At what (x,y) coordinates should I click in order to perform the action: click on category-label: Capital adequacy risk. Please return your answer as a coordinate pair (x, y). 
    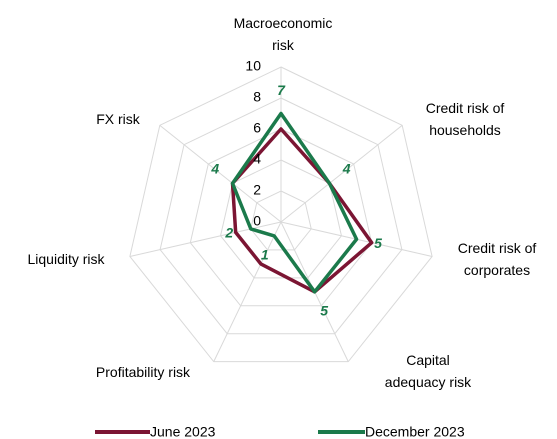
    Looking at the image, I should click on (428, 371).